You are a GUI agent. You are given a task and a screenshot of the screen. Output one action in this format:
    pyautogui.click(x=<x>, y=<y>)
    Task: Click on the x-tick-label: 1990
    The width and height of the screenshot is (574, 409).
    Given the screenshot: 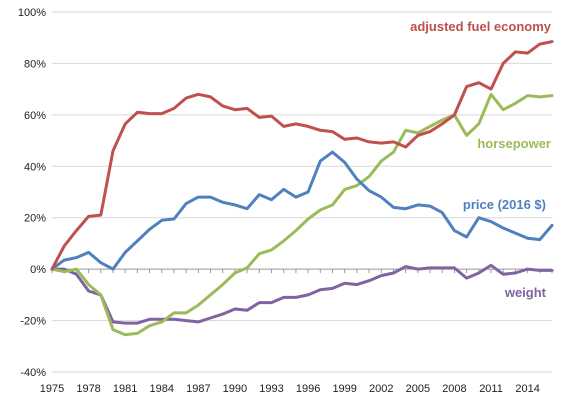 What is the action you would take?
    pyautogui.click(x=235, y=389)
    